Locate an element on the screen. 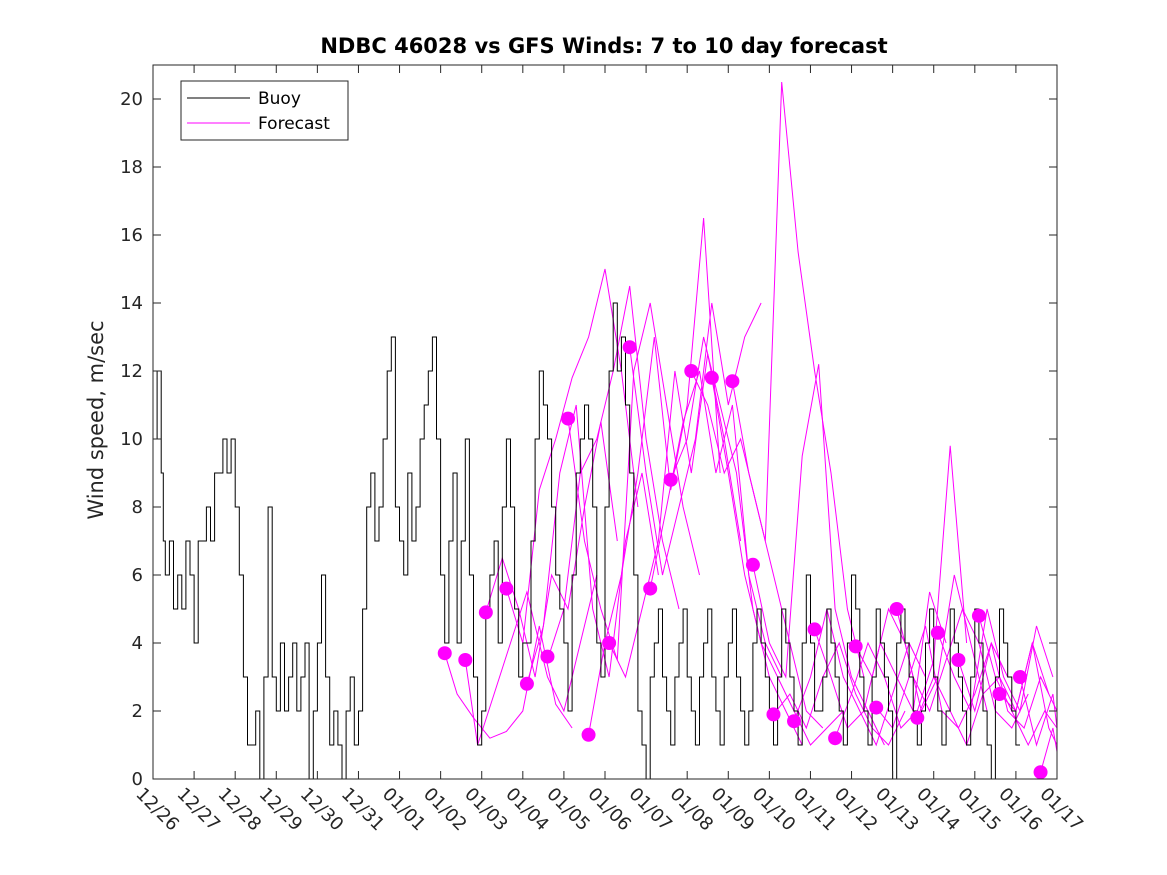 The image size is (1167, 875). x-tick-label: 12/30 is located at coordinates (322, 810).